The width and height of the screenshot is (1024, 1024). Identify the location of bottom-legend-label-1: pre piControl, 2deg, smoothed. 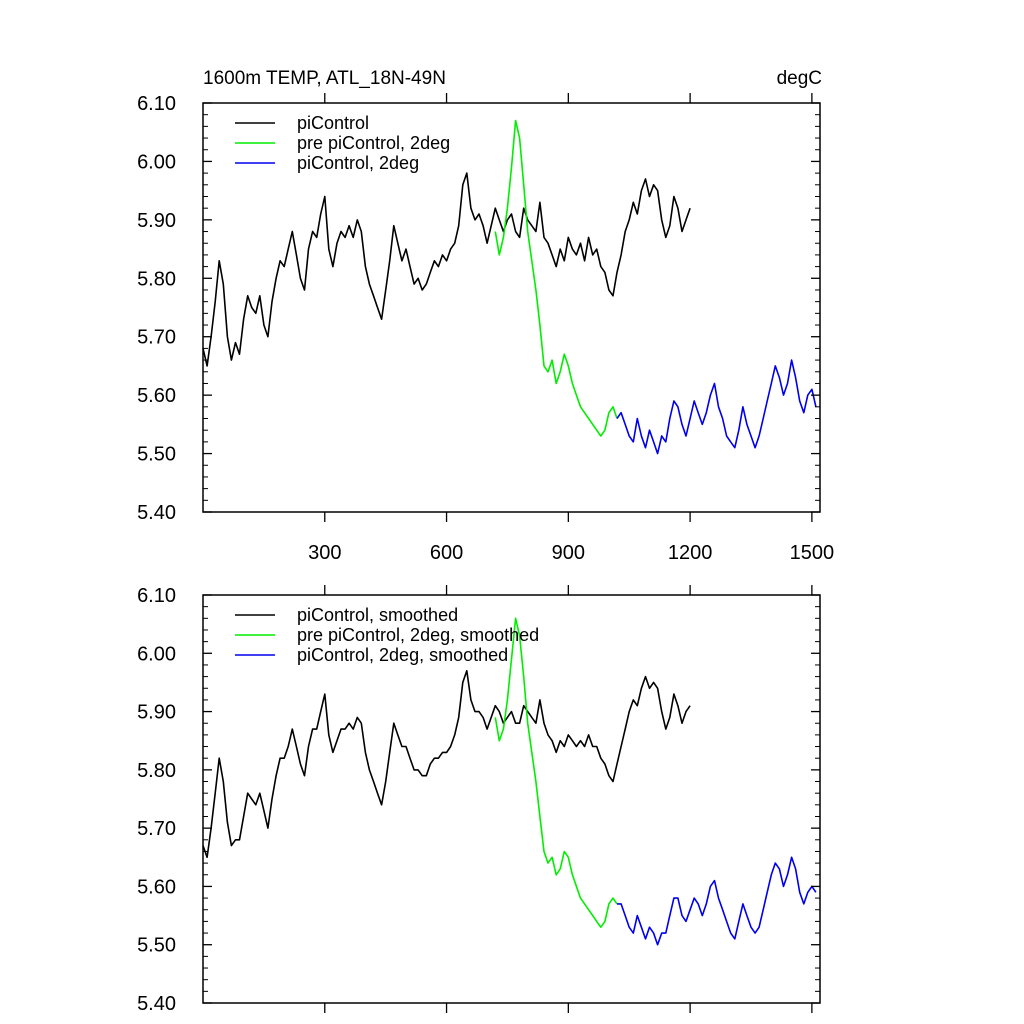
(418, 635).